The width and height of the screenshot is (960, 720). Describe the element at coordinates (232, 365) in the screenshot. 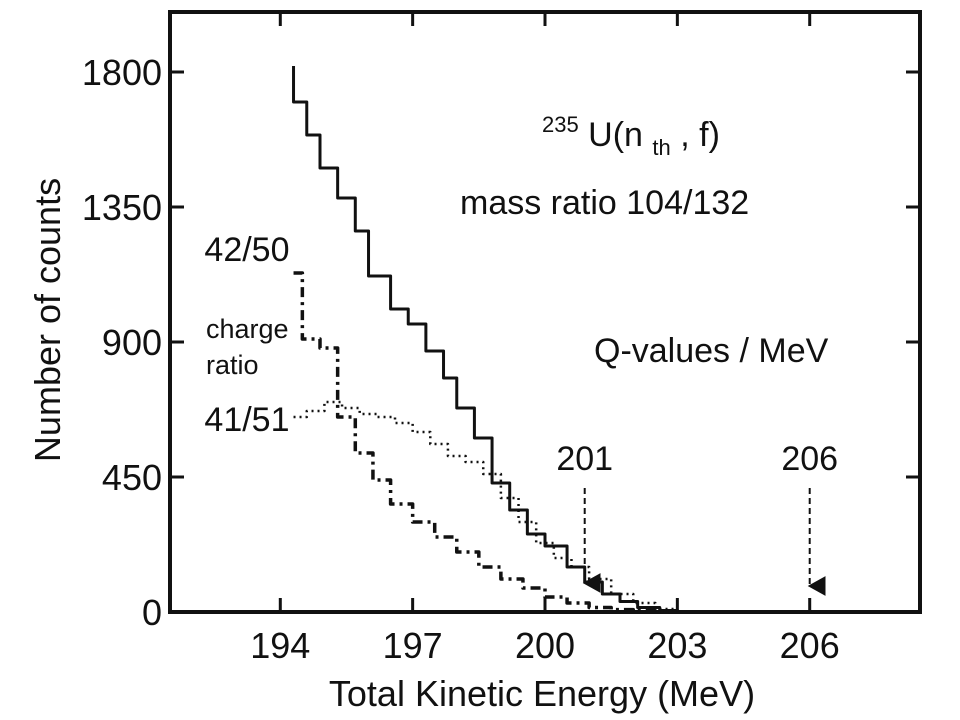

I see `charge-label-line2: ratio` at that location.